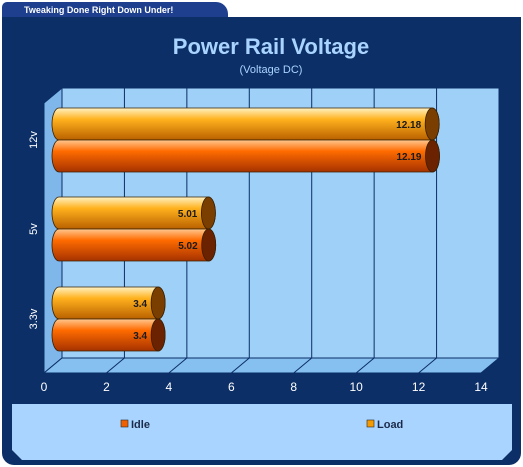  What do you see at coordinates (370, 423) in the screenshot?
I see `legend-swatch-load` at bounding box center [370, 423].